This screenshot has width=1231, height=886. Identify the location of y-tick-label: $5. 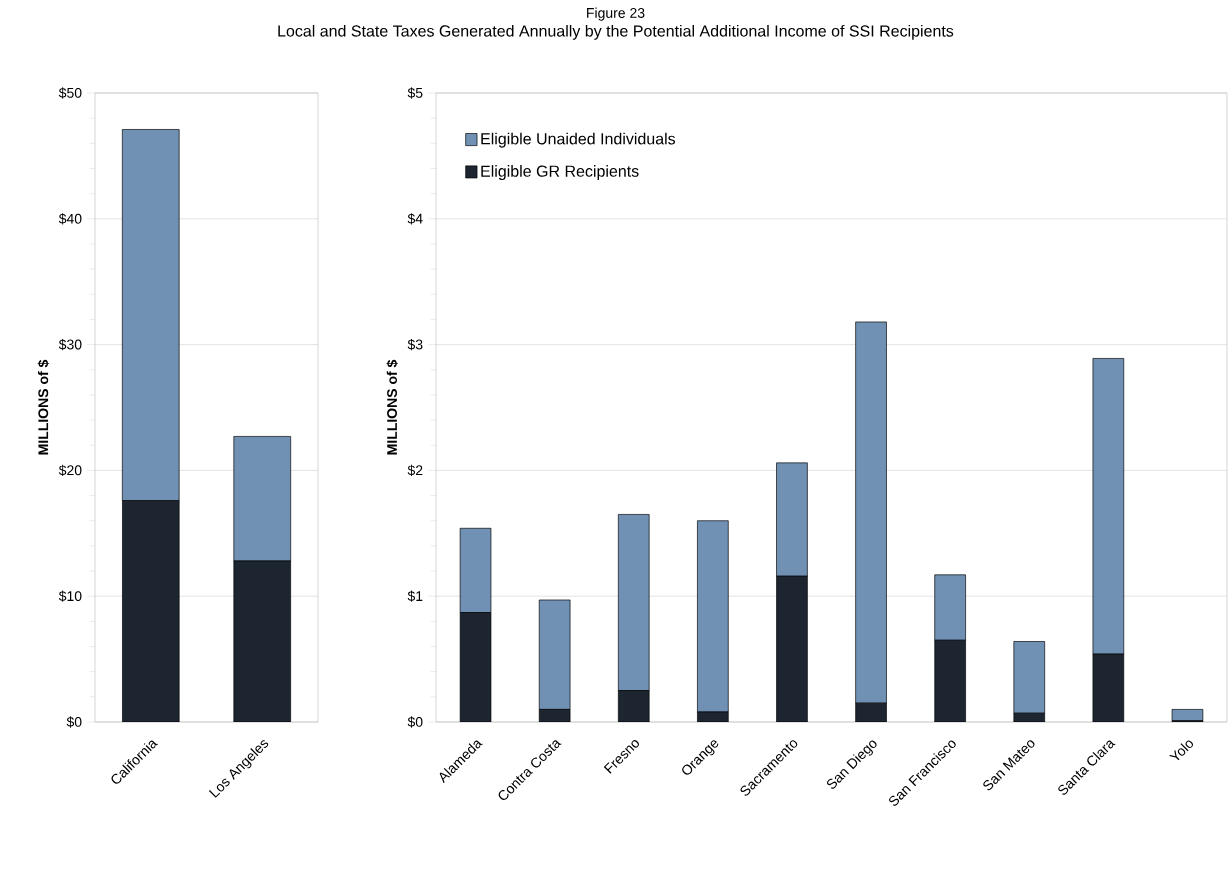
(415, 93).